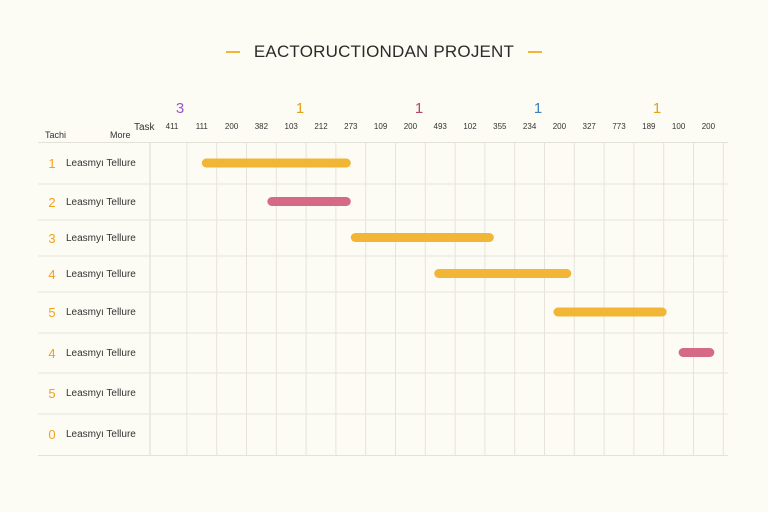 This screenshot has height=512, width=768. What do you see at coordinates (440, 126) in the screenshot?
I see `x-tick-label: 493` at bounding box center [440, 126].